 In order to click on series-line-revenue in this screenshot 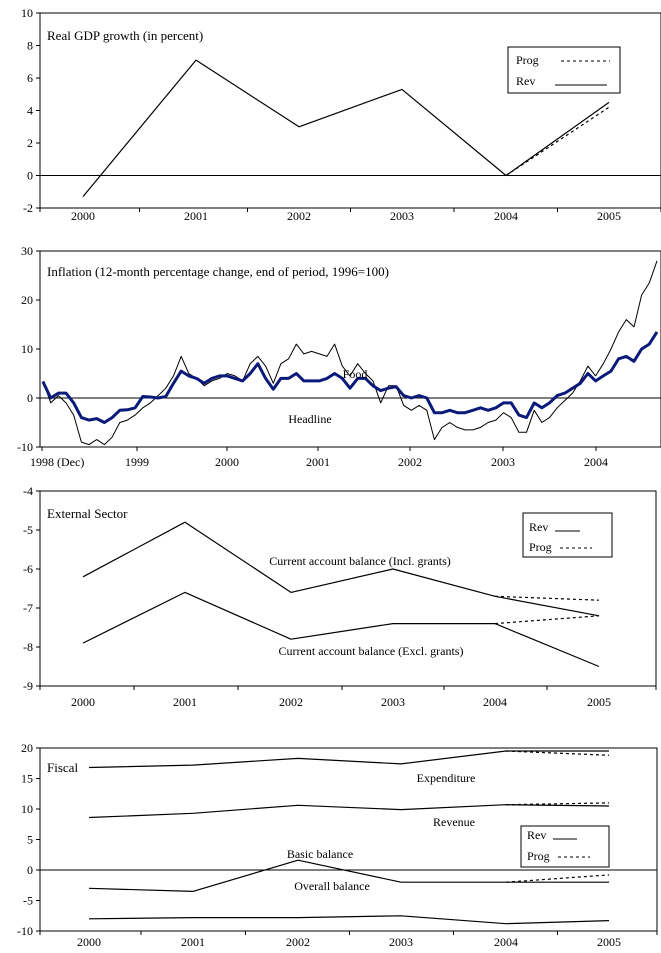, I will do `click(349, 811)`.